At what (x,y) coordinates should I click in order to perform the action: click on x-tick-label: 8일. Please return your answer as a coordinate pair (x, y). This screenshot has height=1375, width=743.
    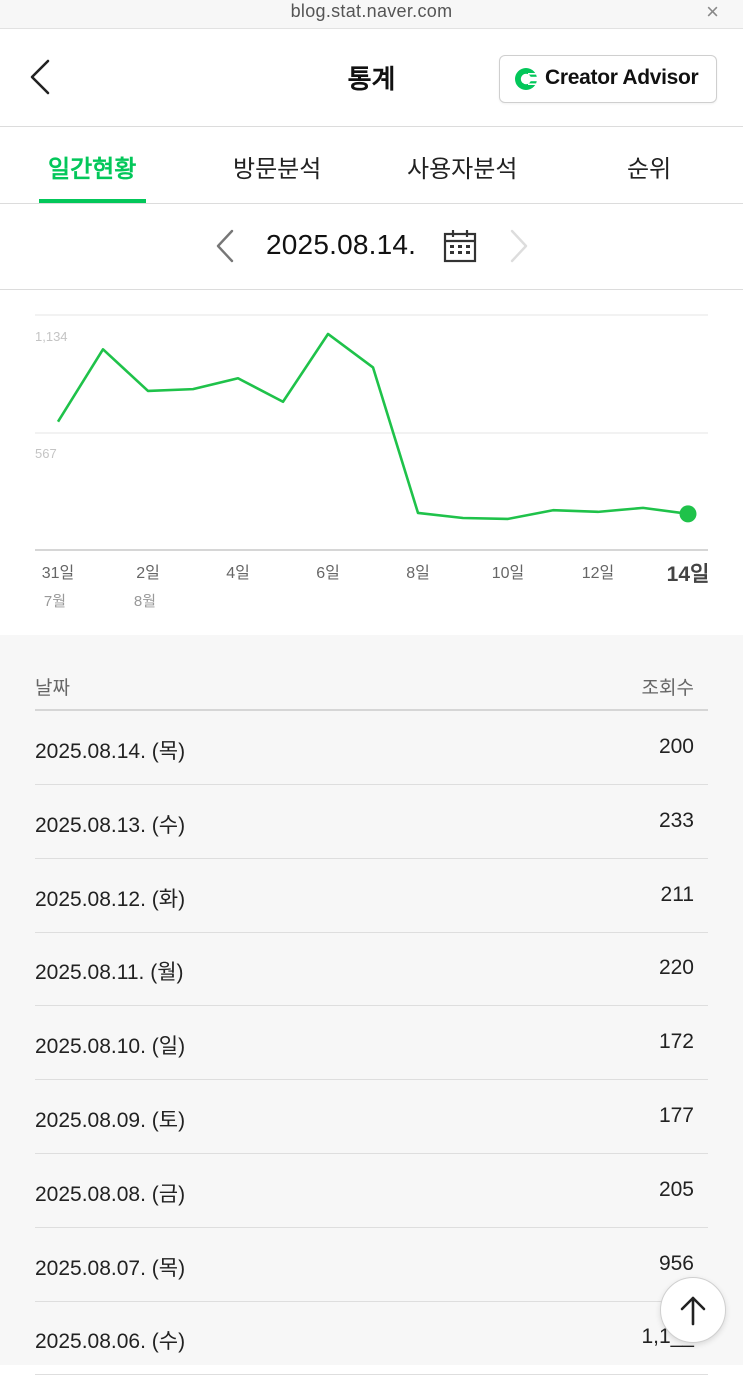
    Looking at the image, I should click on (418, 573).